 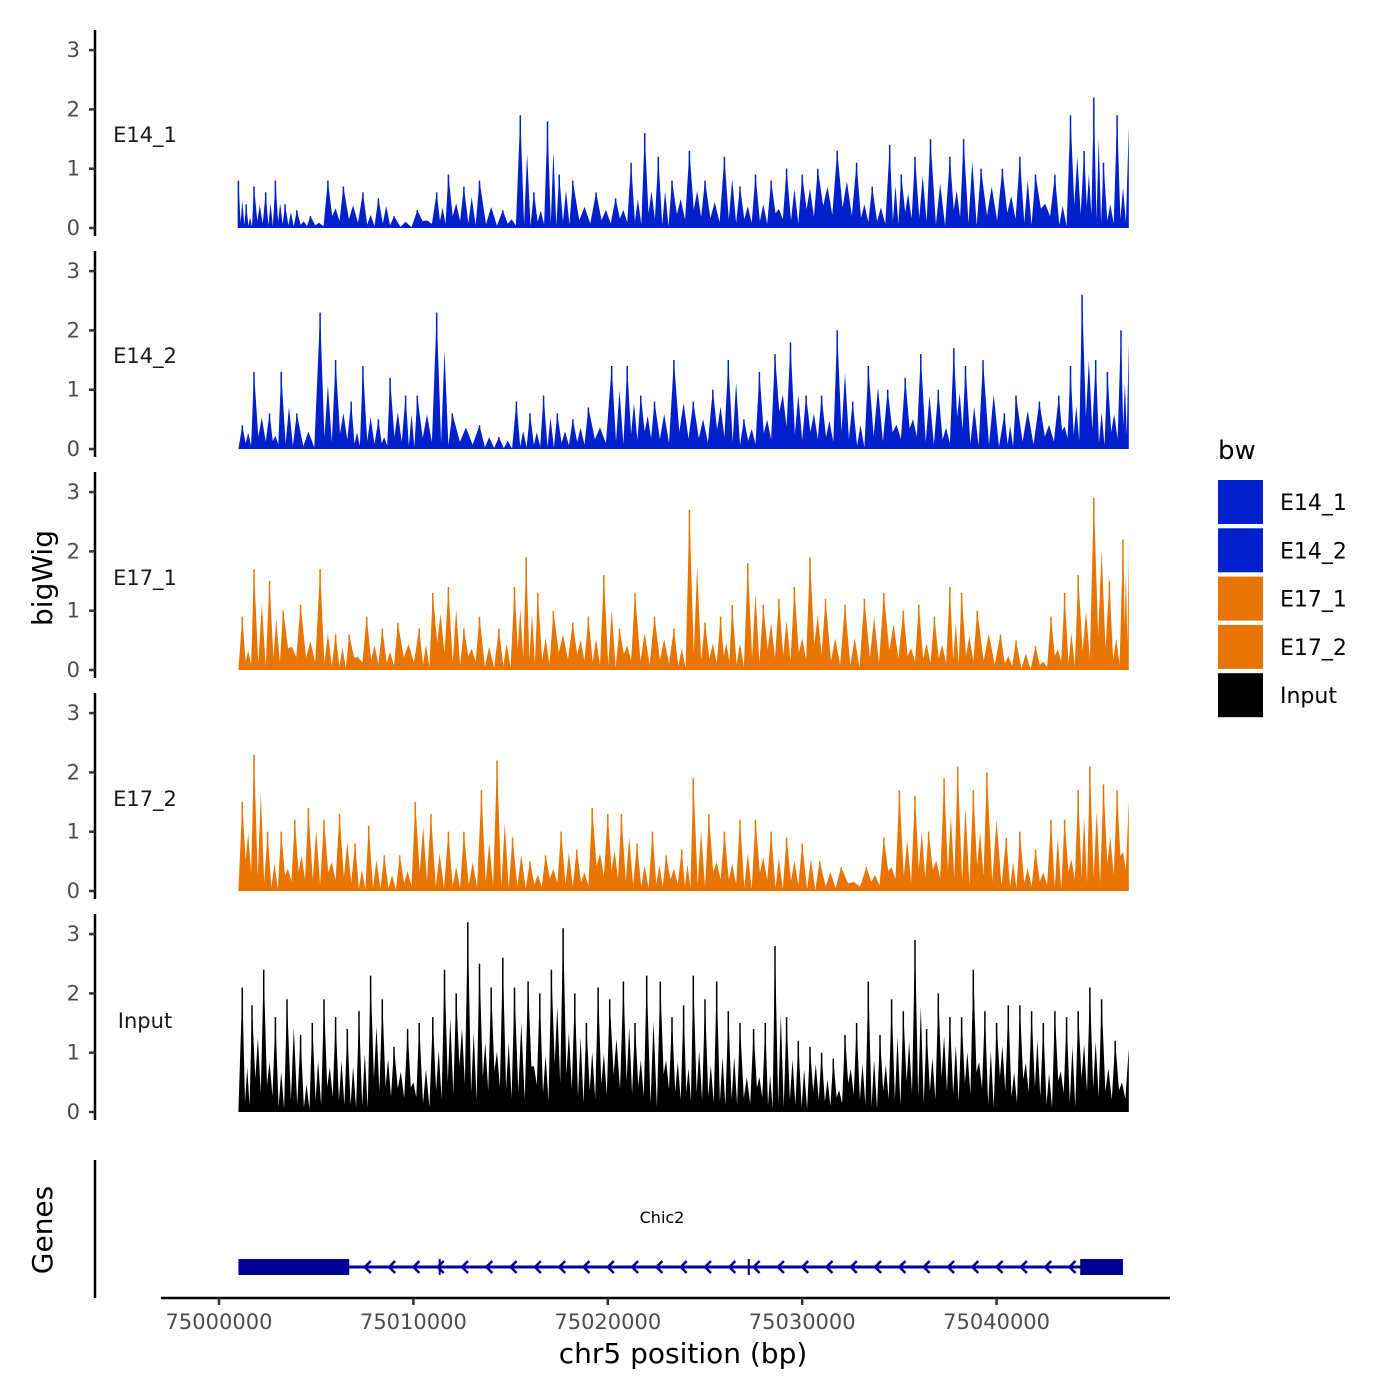 What do you see at coordinates (683, 1353) in the screenshot?
I see `x-axis-title: chr5 position (bp)` at bounding box center [683, 1353].